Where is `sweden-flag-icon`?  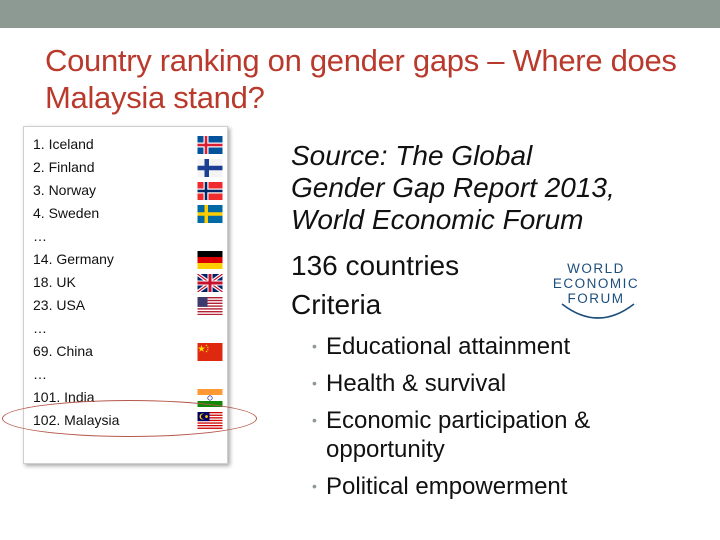
sweden-flag-icon is located at coordinates (210, 214).